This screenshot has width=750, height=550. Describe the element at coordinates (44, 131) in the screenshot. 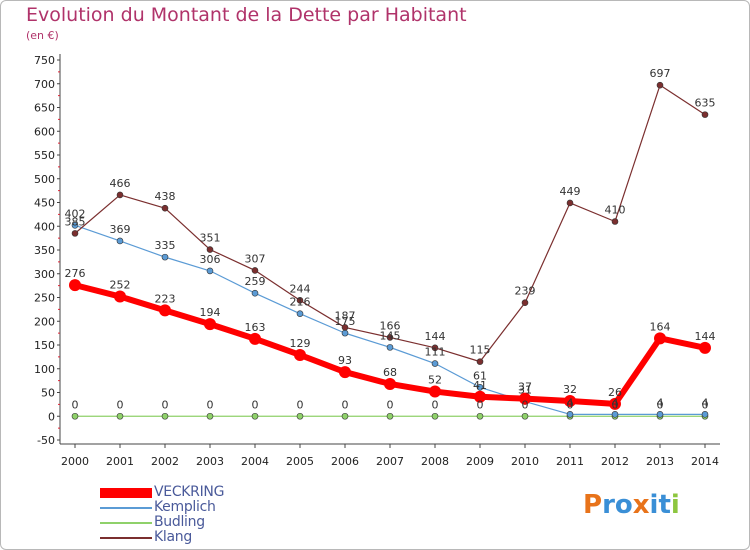

I see `y-tick-label: 600` at that location.